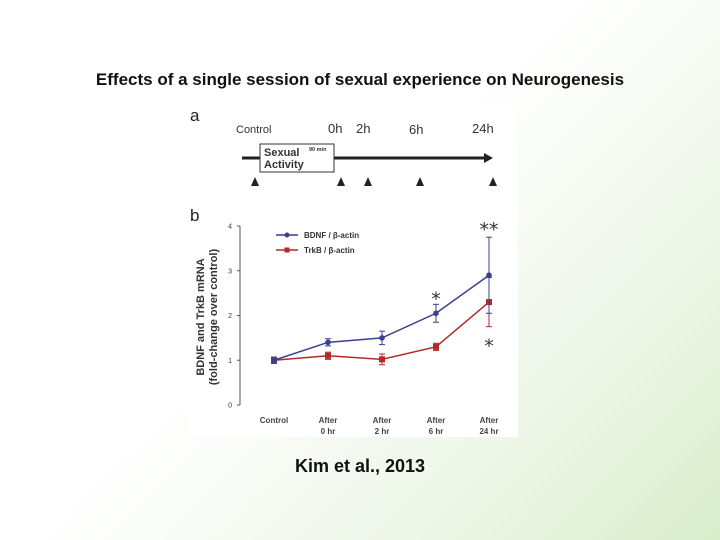 This screenshot has height=540, width=720. I want to click on sexual-activity-box, so click(297, 158).